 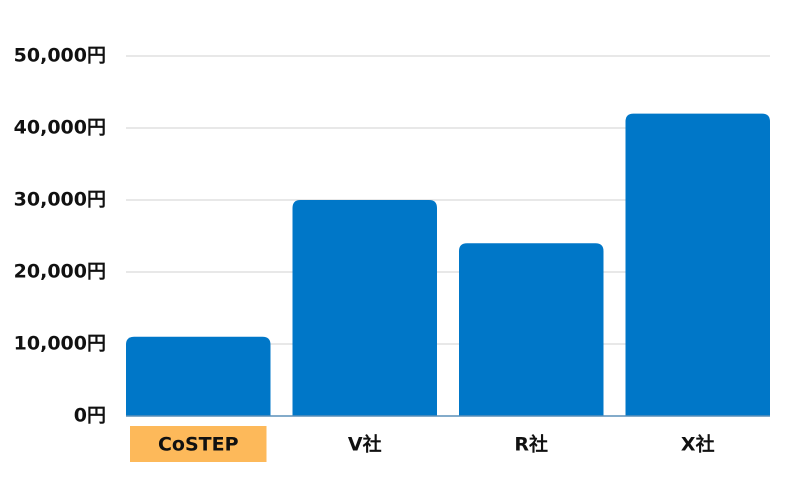 I want to click on y-tick-label: 10,000円, so click(x=60, y=344).